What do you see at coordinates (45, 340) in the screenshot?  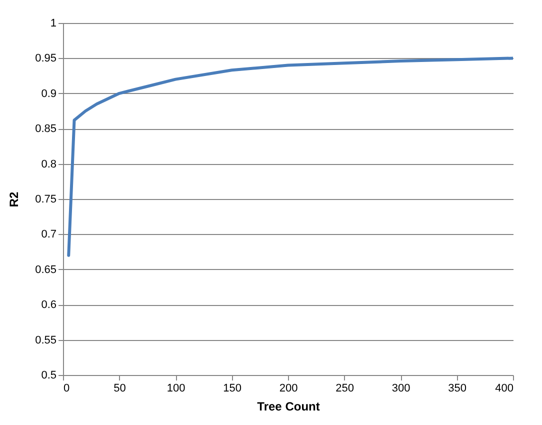 I see `y-tick-label: 0.55` at bounding box center [45, 340].